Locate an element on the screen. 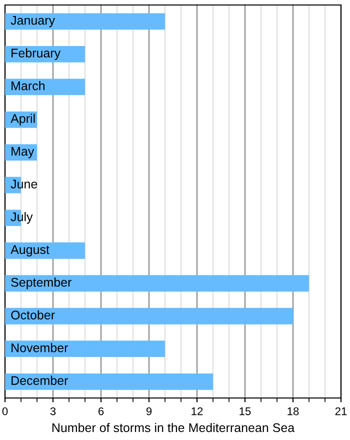 The image size is (350, 440). x-tick-label: 0 is located at coordinates (5, 411).